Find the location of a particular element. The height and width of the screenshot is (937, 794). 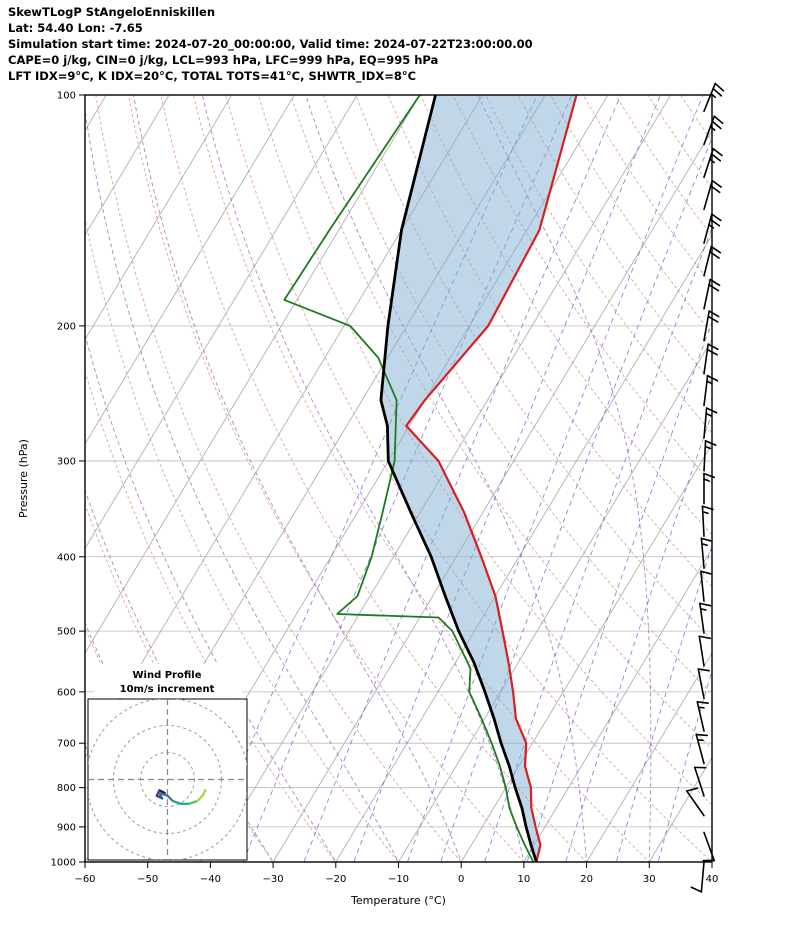

x-tick-label: −40 is located at coordinates (210, 879).